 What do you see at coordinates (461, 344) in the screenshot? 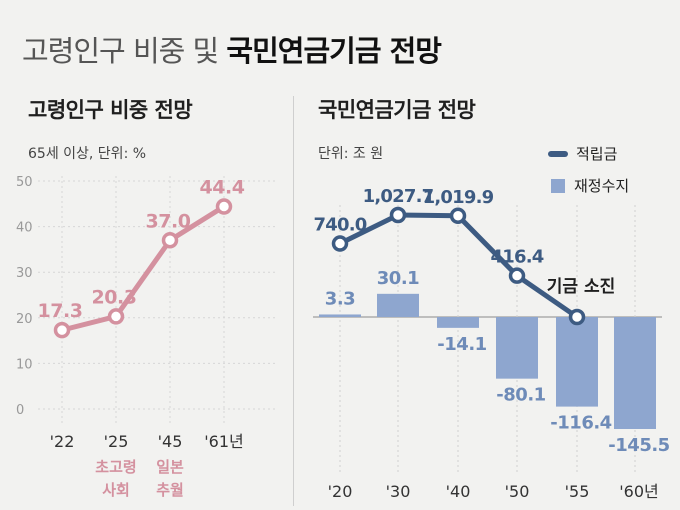
I see `right-bar-label: -14.1` at bounding box center [461, 344].